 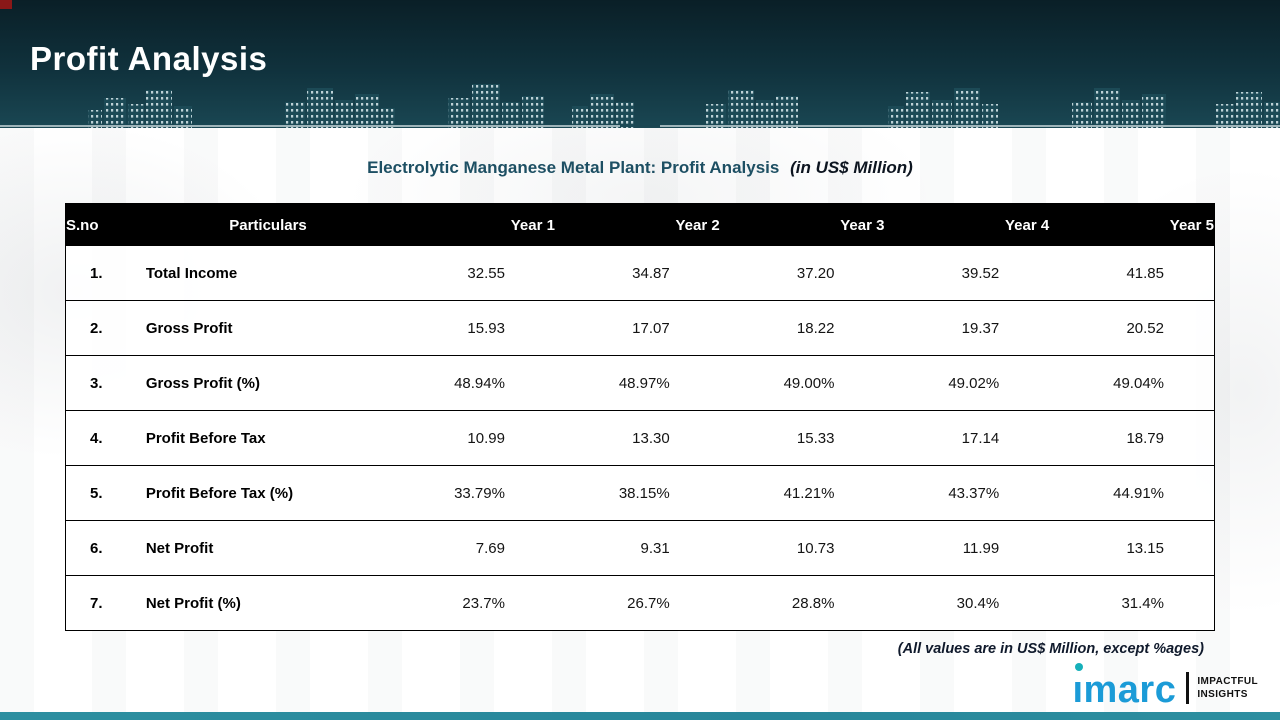 What do you see at coordinates (851, 167) in the screenshot?
I see `table-title-units: (in US$ Million)` at bounding box center [851, 167].